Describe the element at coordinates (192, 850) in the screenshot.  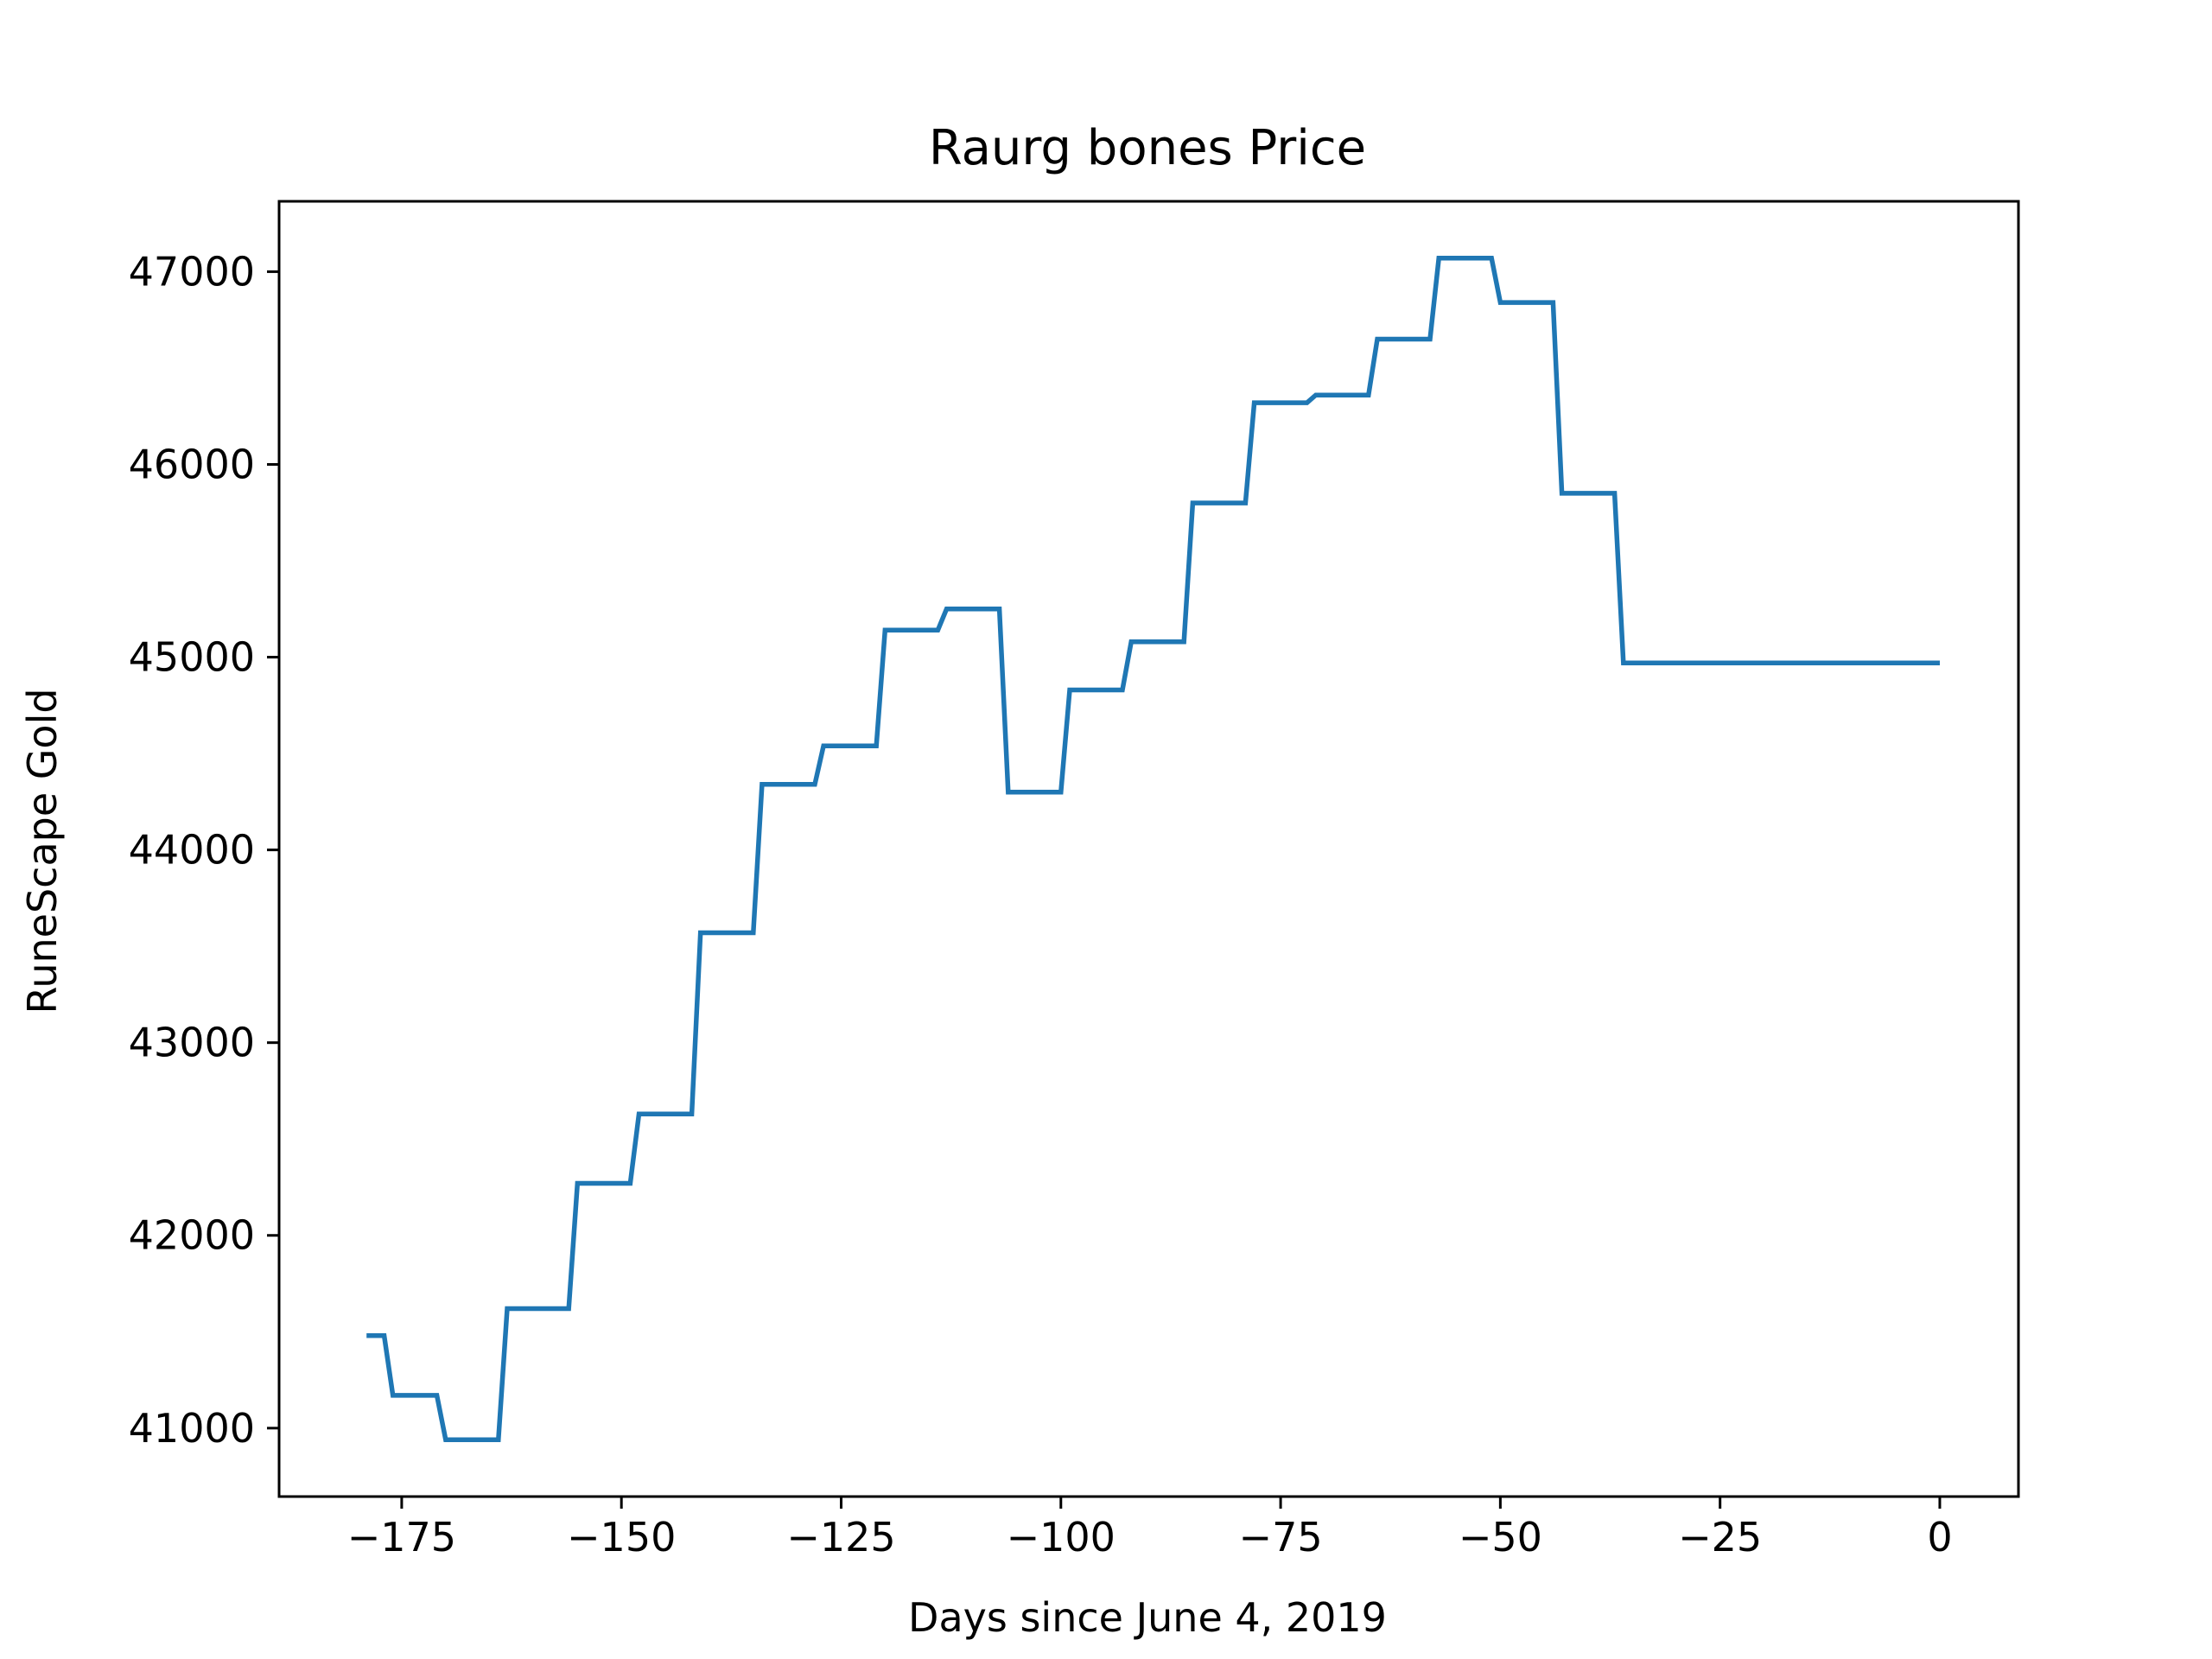
I see `y-tick-label: 44000` at that location.